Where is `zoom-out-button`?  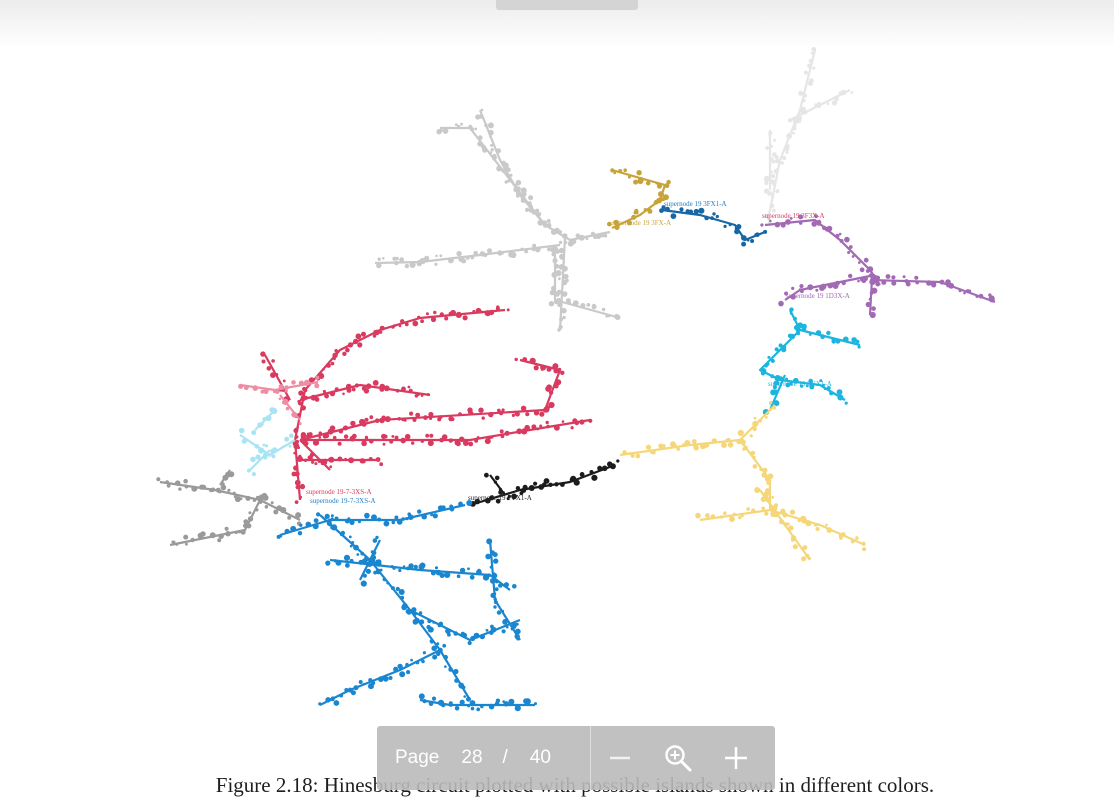
zoom-out-button is located at coordinates (620, 758).